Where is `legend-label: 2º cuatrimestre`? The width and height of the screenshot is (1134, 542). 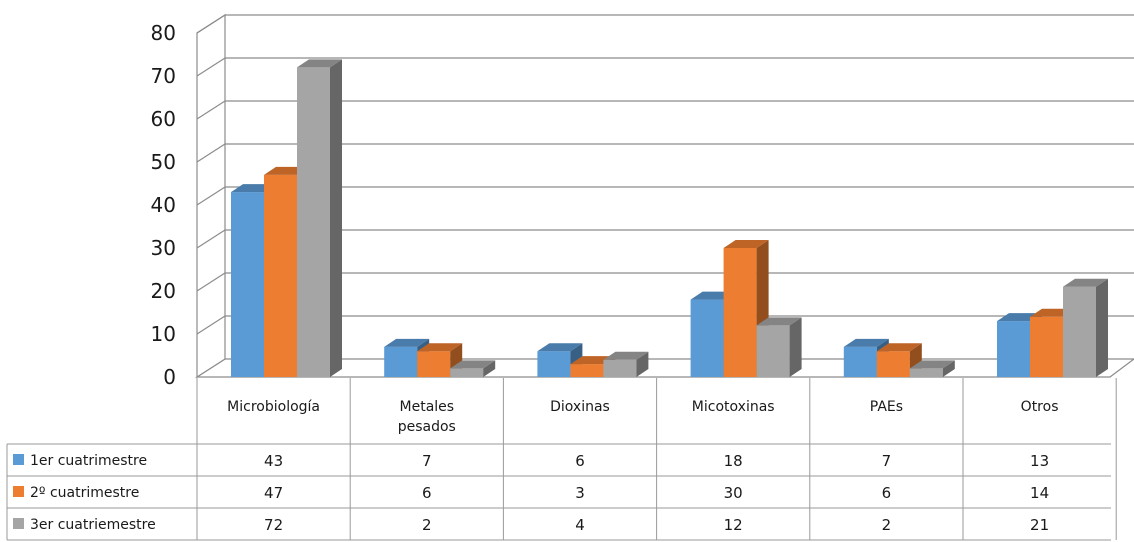 legend-label: 2º cuatrimestre is located at coordinates (84, 493).